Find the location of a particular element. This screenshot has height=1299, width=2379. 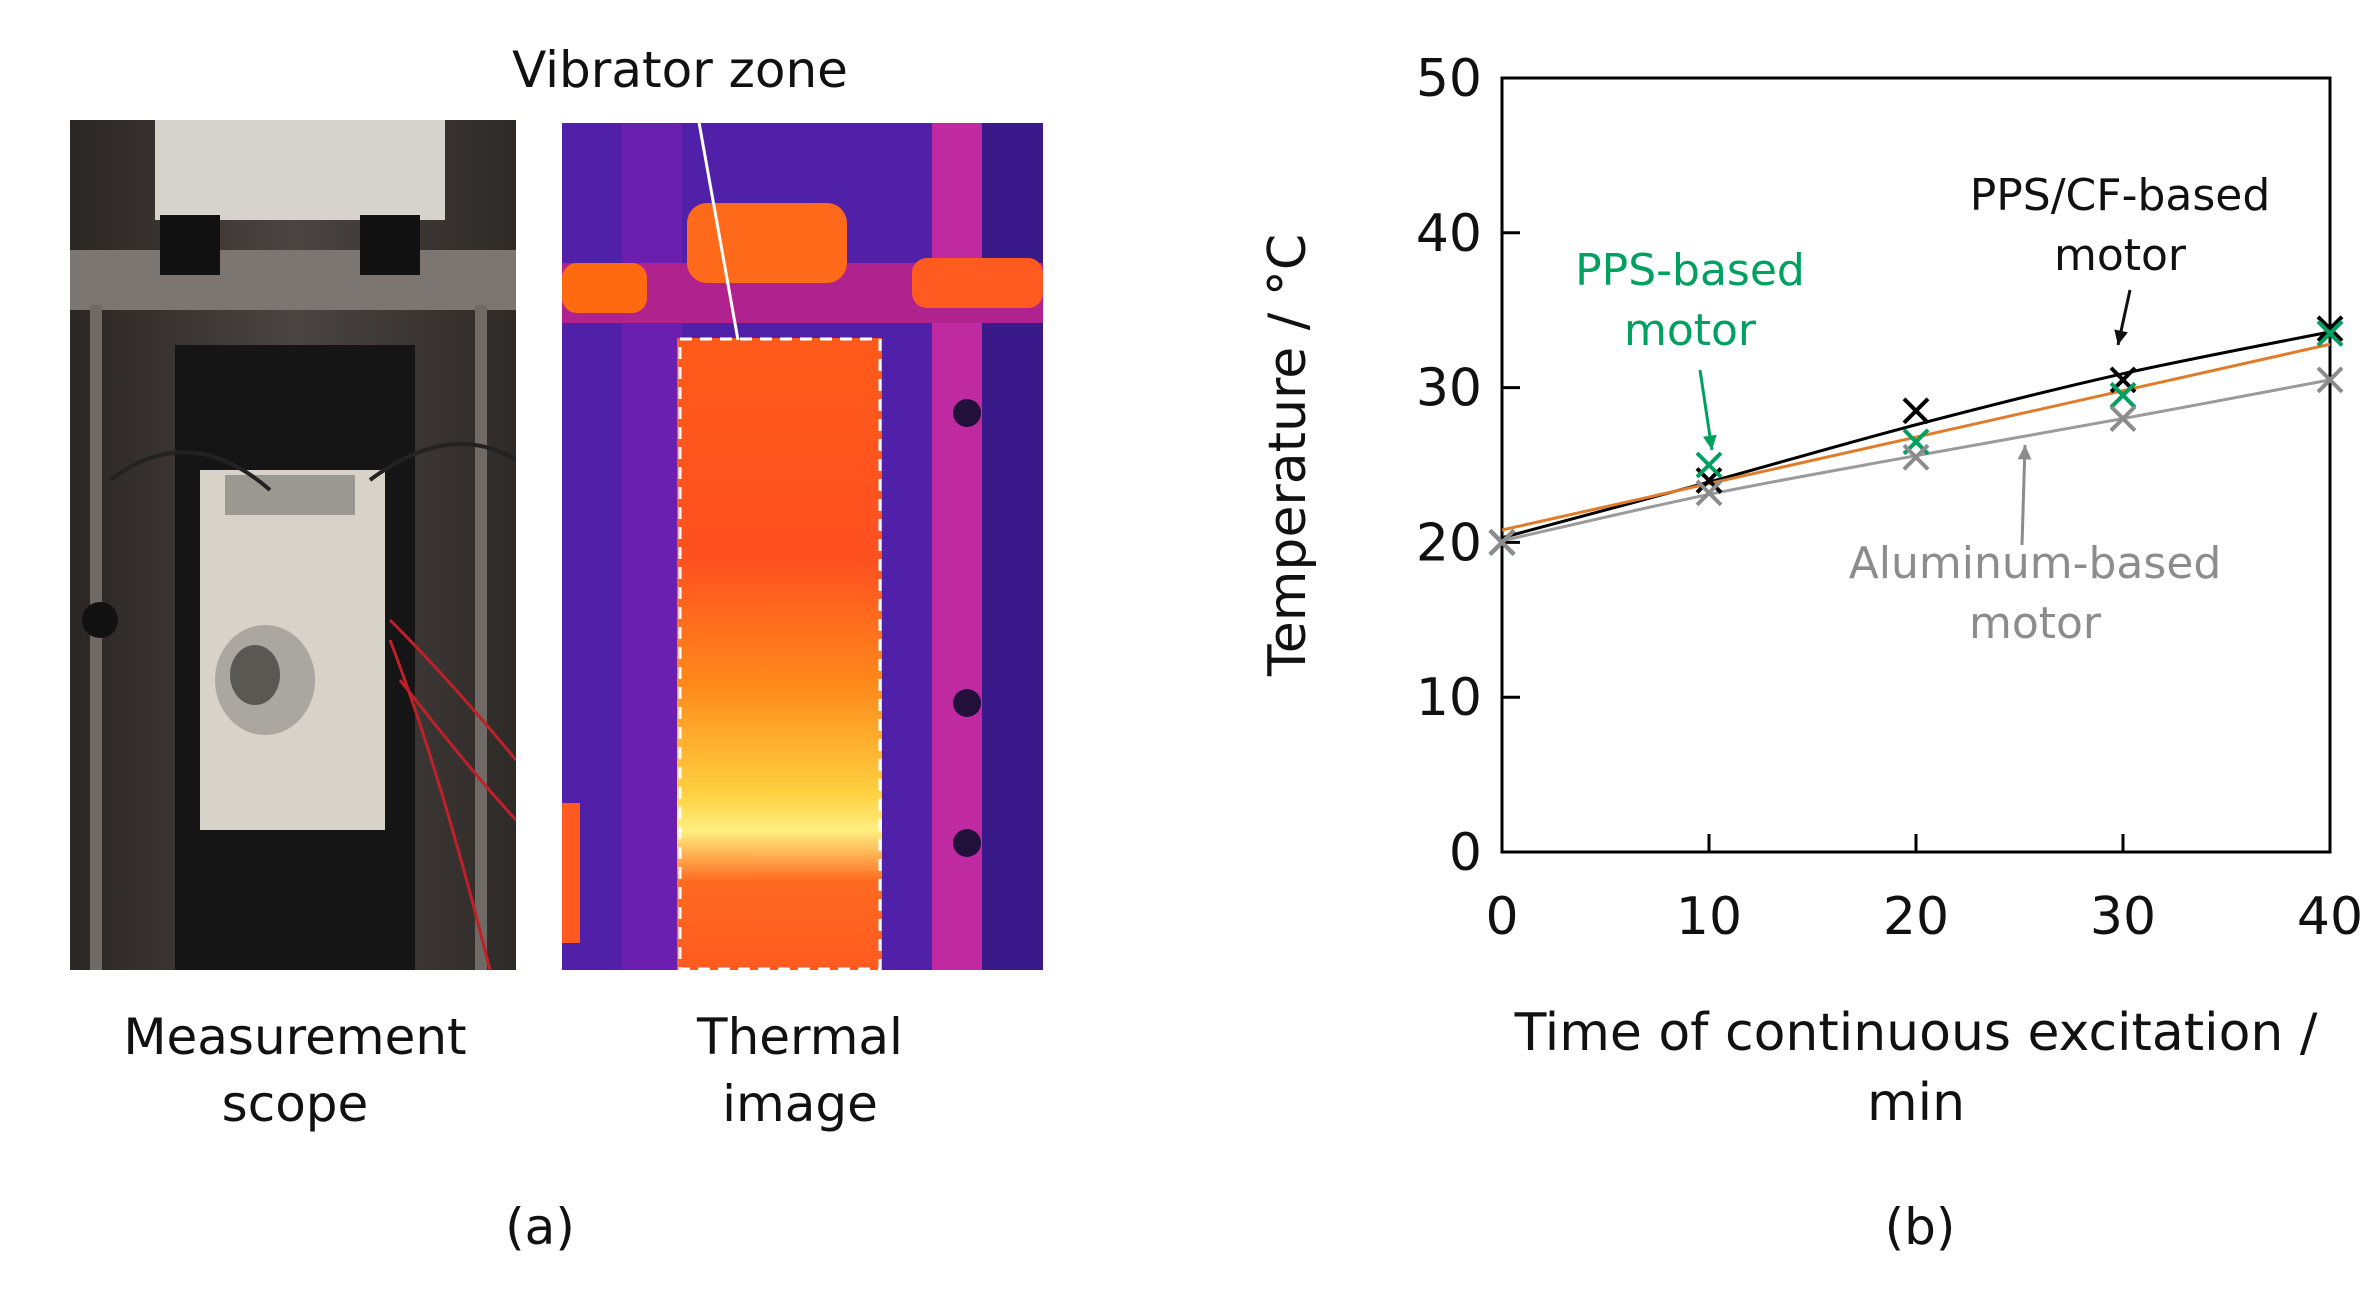

series-label-aluminum-line1: Aluminum-based is located at coordinates (2035, 563).